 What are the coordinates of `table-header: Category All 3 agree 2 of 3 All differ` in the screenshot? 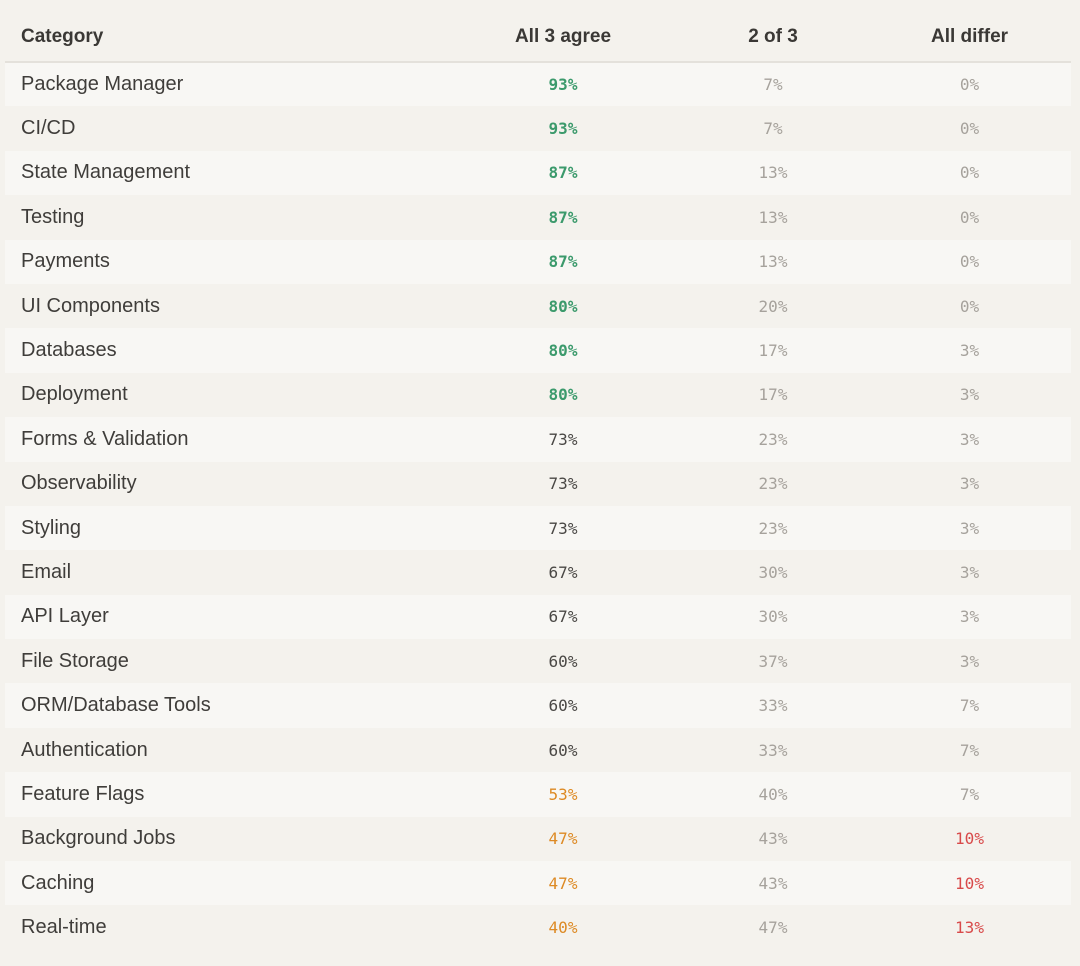 It's located at (538, 38).